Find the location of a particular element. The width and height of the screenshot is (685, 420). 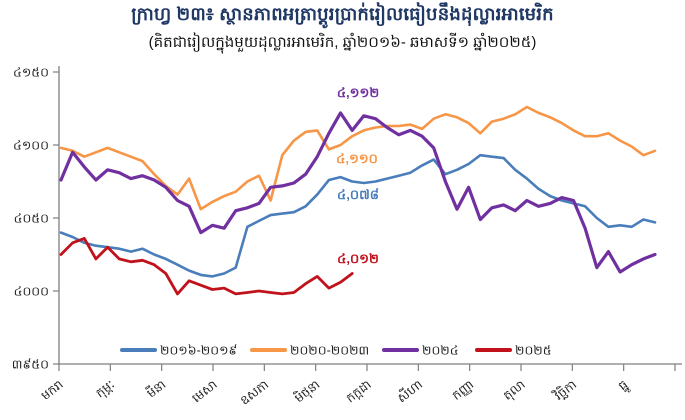

x-axis-label-month: សីហា is located at coordinates (409, 391).